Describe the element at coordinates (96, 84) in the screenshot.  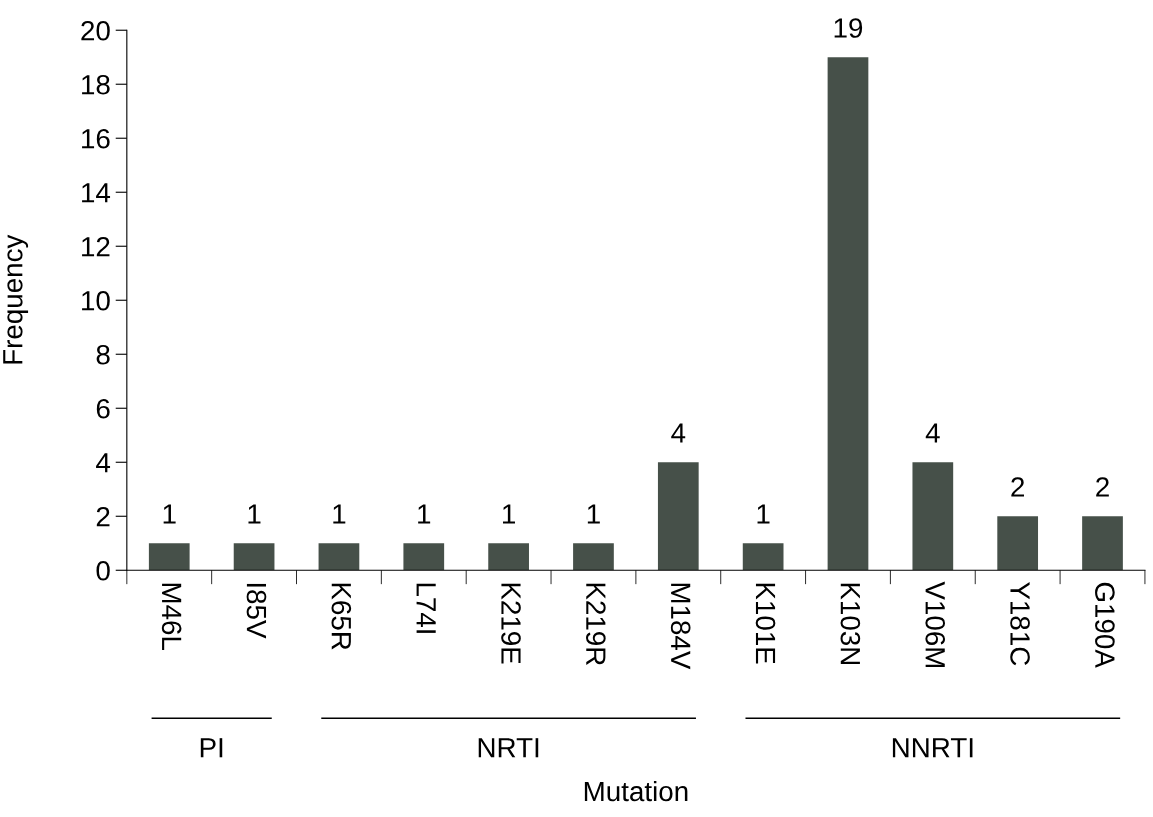
I see `y-tick-label: 18` at that location.